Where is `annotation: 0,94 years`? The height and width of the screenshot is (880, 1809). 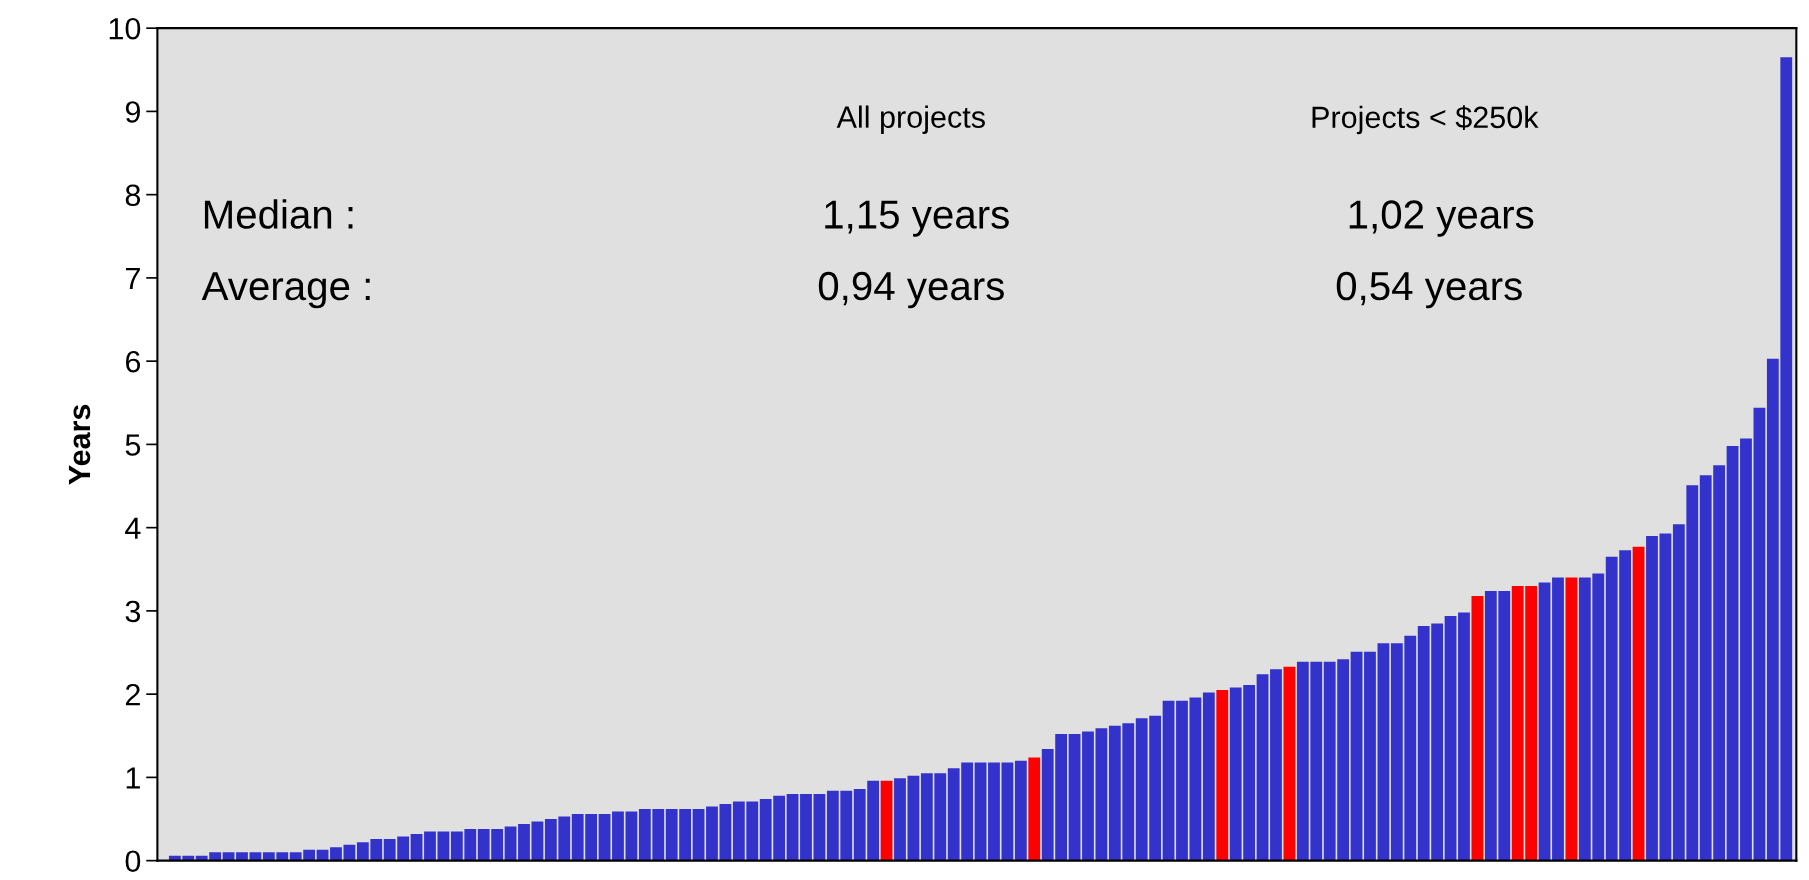 annotation: 0,94 years is located at coordinates (911, 290).